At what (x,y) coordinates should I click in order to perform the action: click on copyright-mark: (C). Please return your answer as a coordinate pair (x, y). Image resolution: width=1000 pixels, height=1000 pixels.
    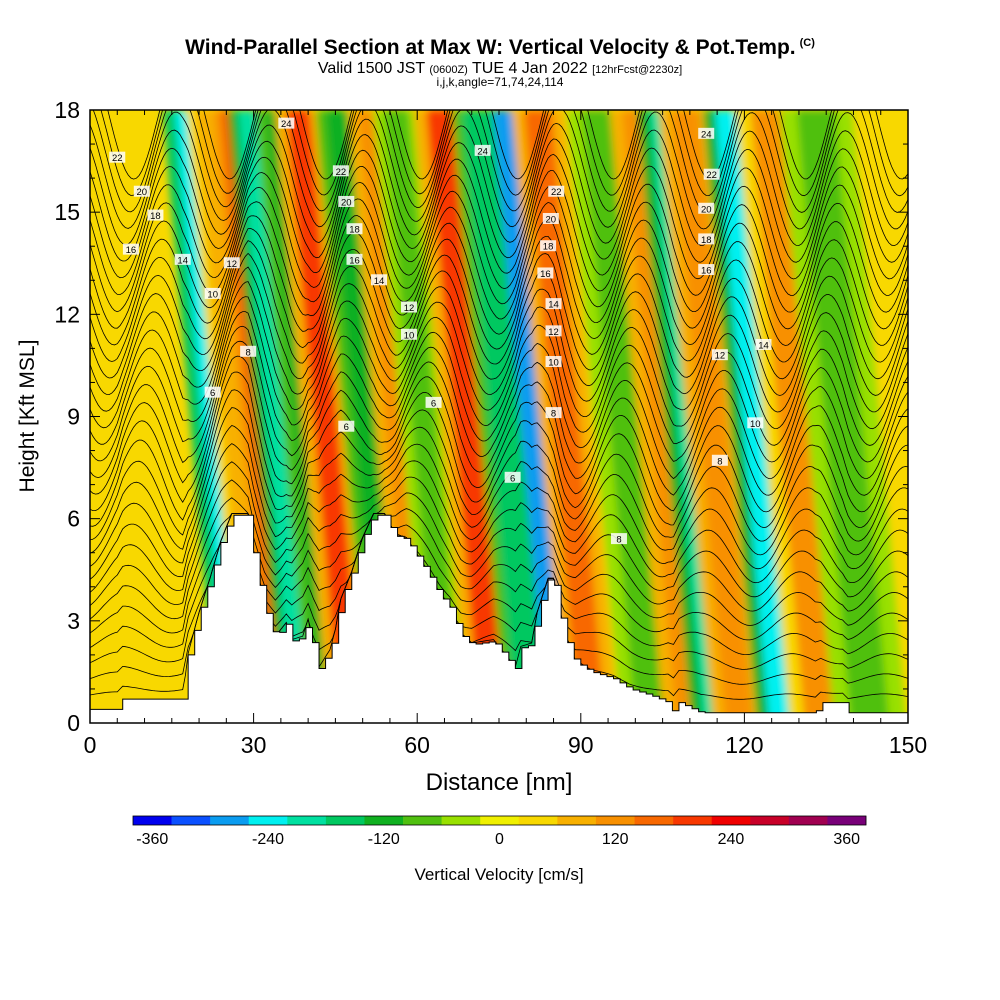
    Looking at the image, I should click on (807, 43).